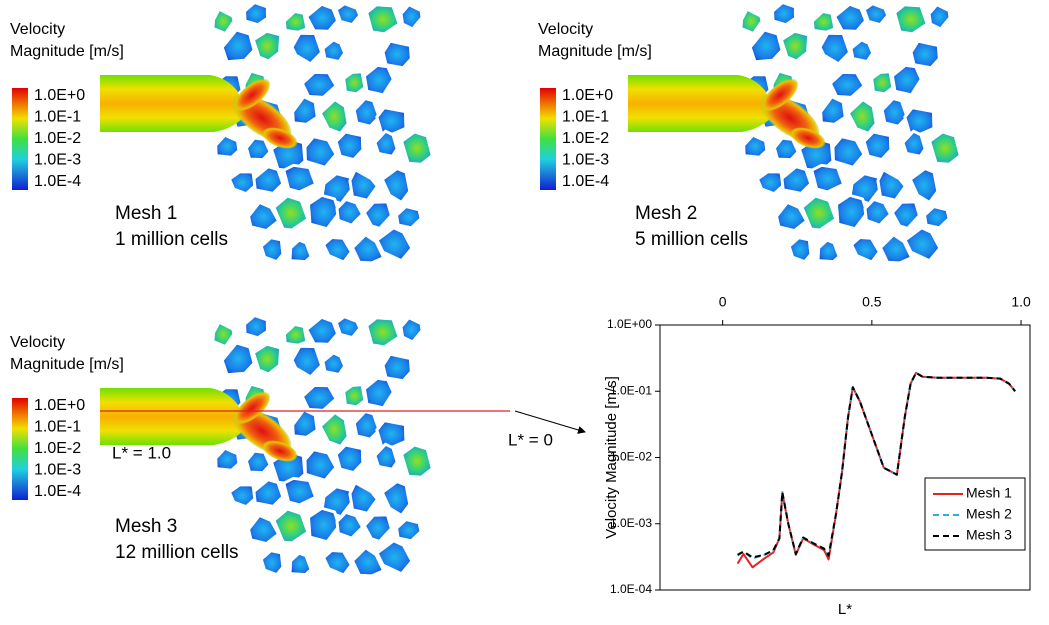 This screenshot has width=1049, height=625. Describe the element at coordinates (872, 302) in the screenshot. I see `x-tick-label: 0.5` at that location.